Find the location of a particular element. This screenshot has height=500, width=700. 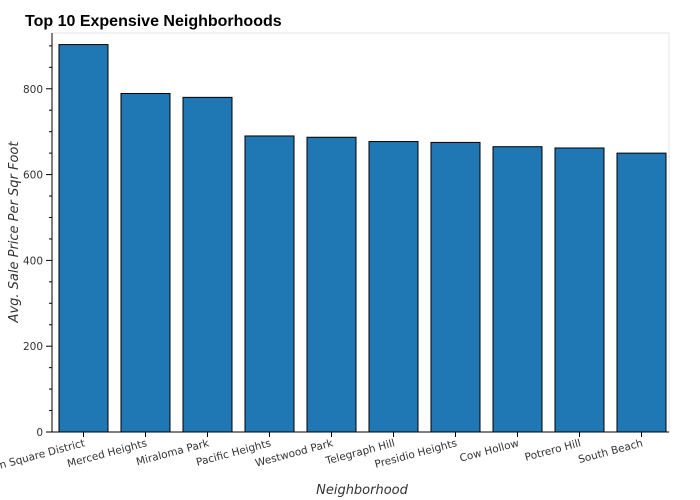

chart-title: Top 10 Expensive Neighborhoods is located at coordinates (153, 21).